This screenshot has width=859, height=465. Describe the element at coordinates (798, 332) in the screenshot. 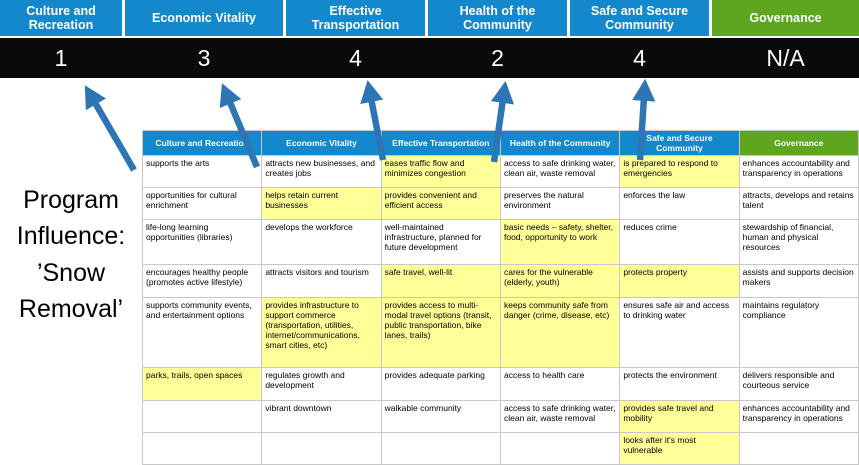

I see `matrix-cell: maintains regulatory compliance` at that location.